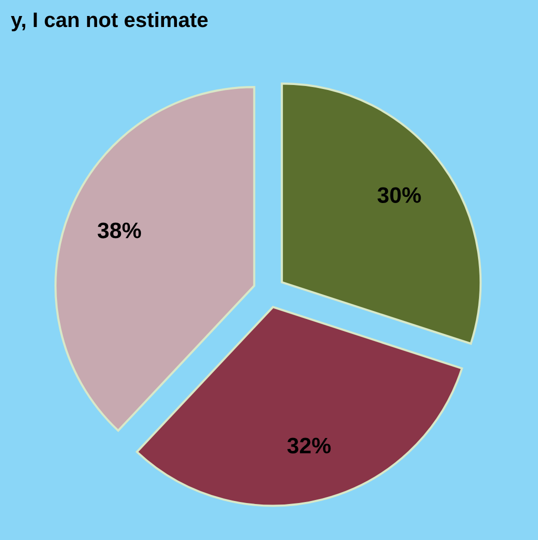 The width and height of the screenshot is (538, 540). Describe the element at coordinates (309, 446) in the screenshot. I see `data-label: 32%` at that location.